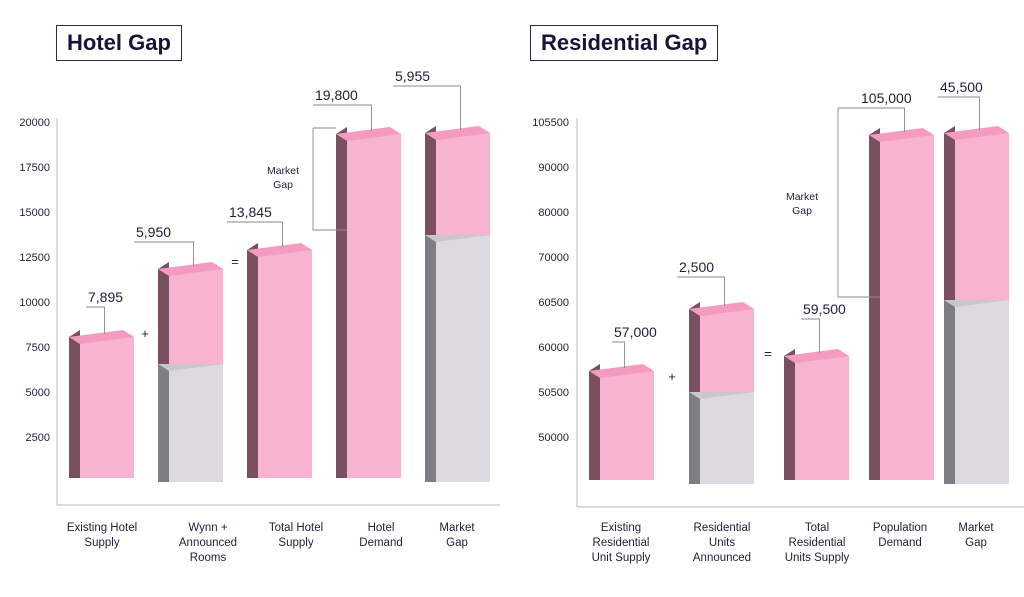 This screenshot has width=1024, height=597. Describe the element at coordinates (802, 211) in the screenshot. I see `residential-annotation-text: Gap` at that location.